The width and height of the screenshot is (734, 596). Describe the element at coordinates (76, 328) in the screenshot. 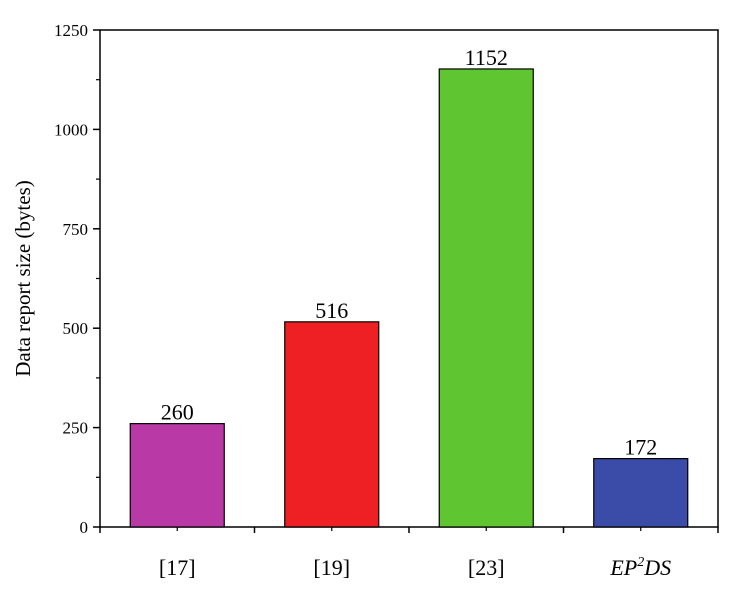

I see `y-tick-label: 500` at that location.